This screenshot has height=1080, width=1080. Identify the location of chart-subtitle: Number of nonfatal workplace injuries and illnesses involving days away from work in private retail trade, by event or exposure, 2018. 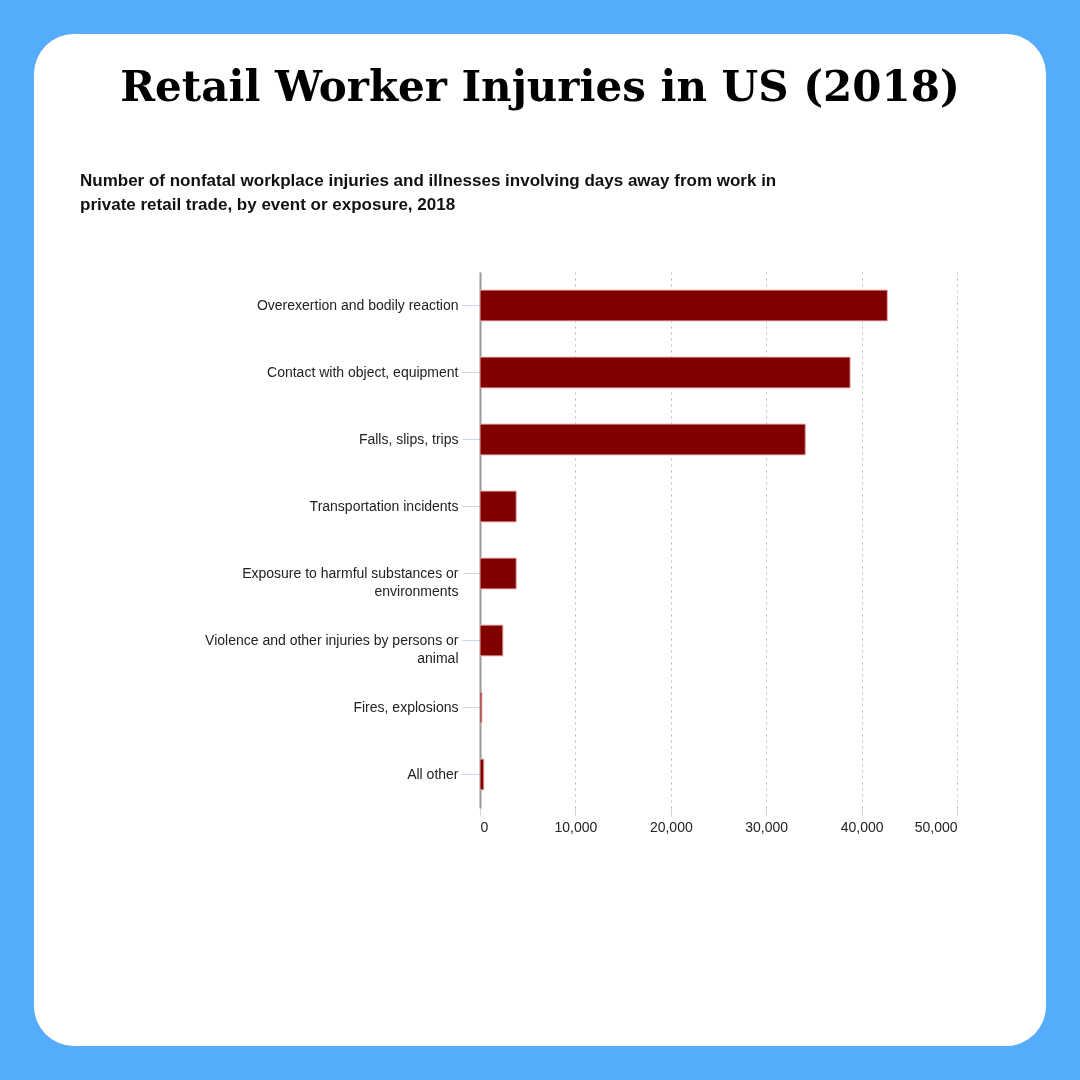
(428, 192).